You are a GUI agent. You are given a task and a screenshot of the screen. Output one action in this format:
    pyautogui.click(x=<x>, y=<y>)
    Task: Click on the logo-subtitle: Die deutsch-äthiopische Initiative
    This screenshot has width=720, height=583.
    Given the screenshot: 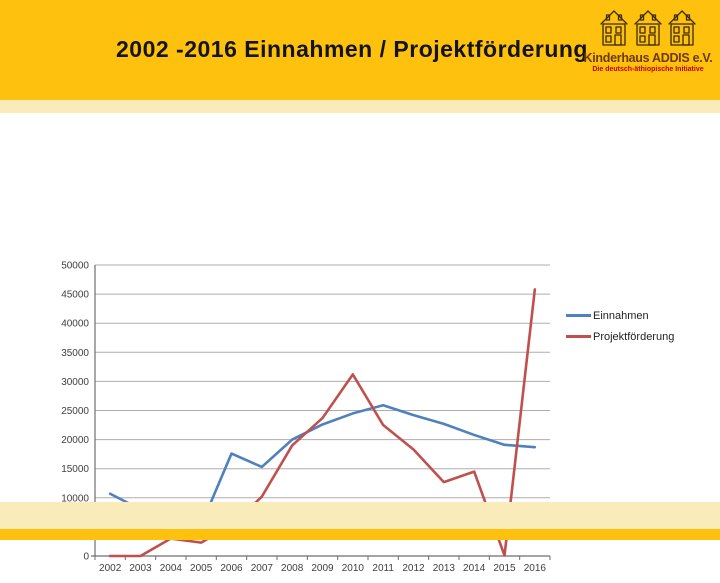 What is the action you would take?
    pyautogui.click(x=648, y=69)
    